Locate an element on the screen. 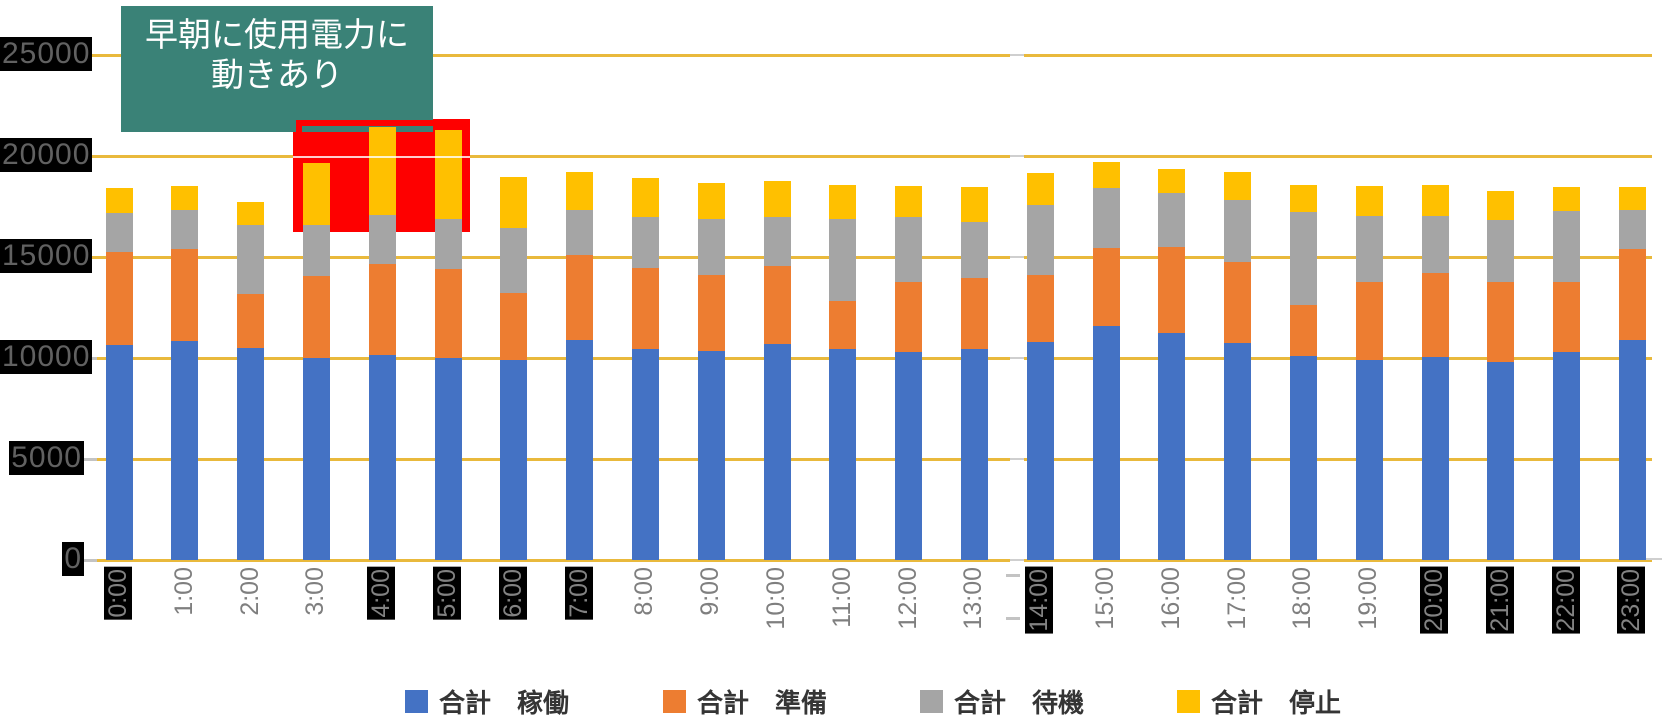  annotation-callout: 早朝に使用電力に 動きあり is located at coordinates (277, 69).